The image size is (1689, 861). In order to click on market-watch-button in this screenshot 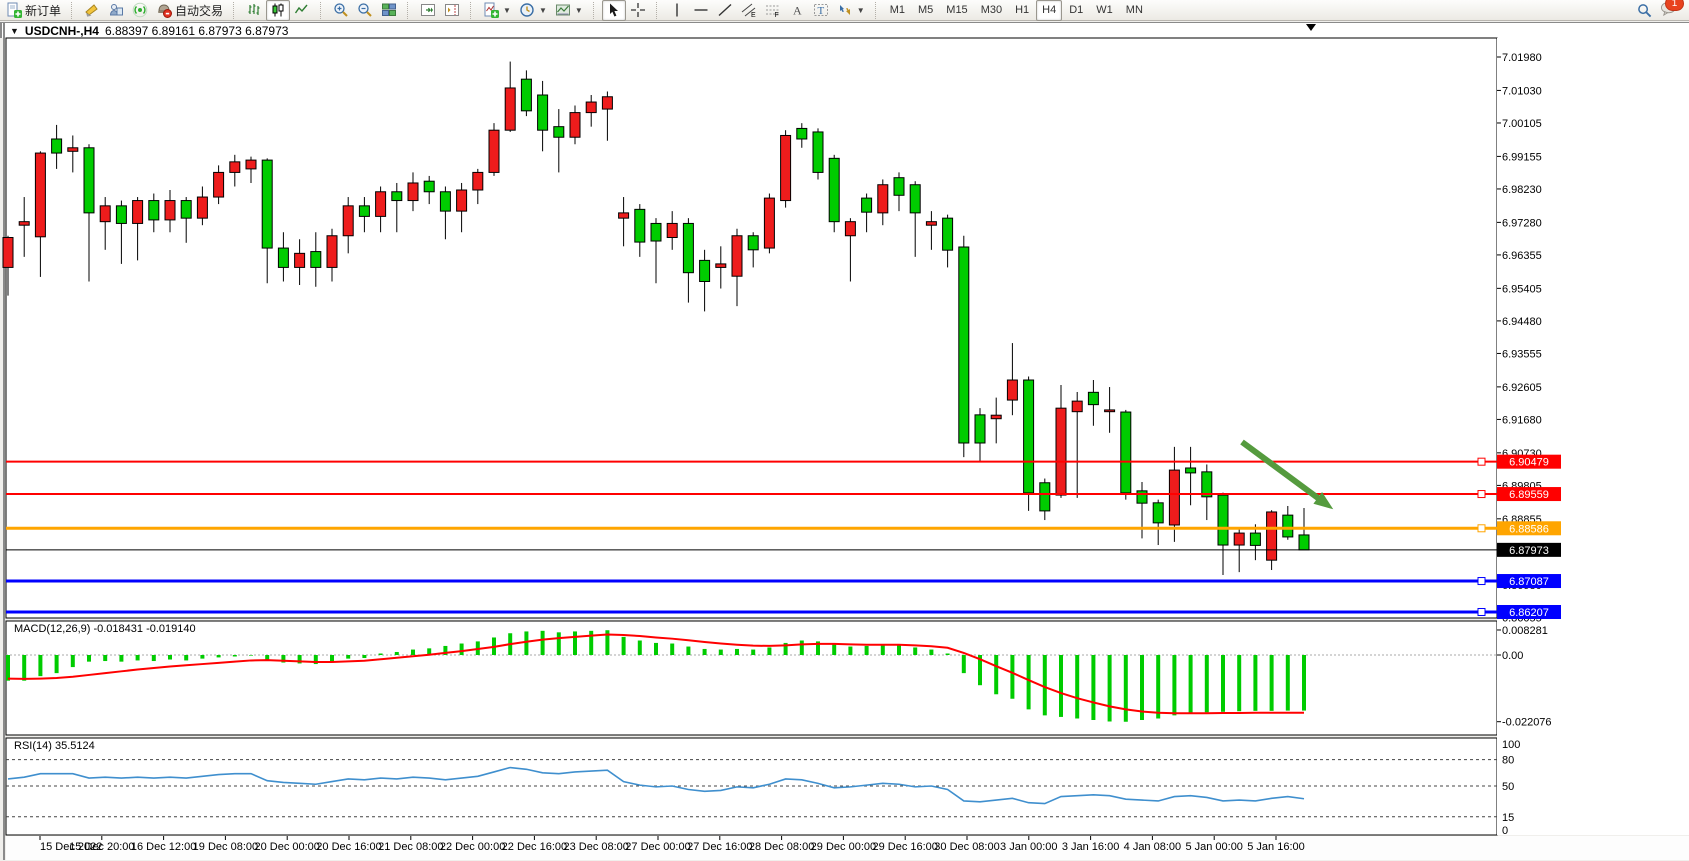, I will do `click(116, 10)`.